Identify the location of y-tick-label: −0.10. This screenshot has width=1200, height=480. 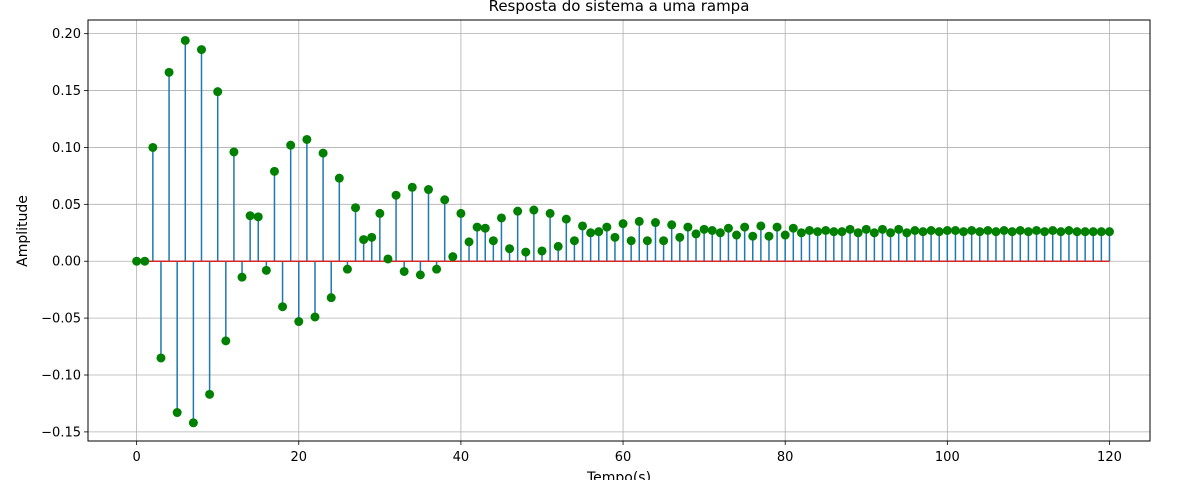
(61, 376).